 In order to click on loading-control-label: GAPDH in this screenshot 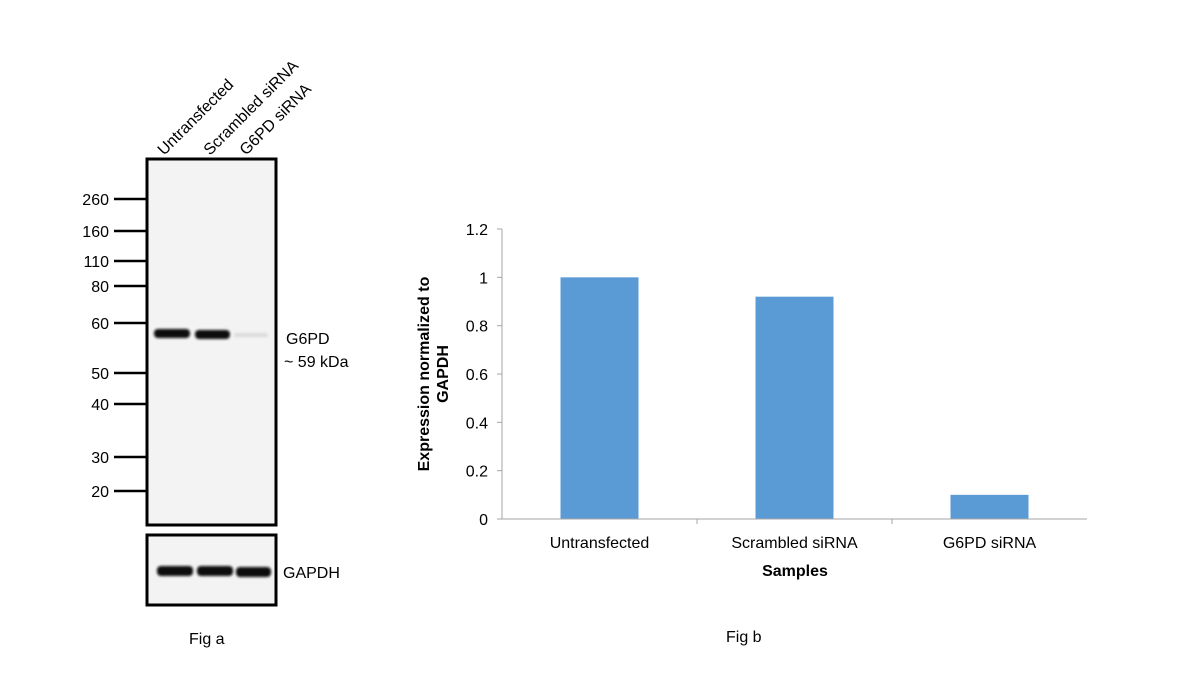, I will do `click(311, 573)`.